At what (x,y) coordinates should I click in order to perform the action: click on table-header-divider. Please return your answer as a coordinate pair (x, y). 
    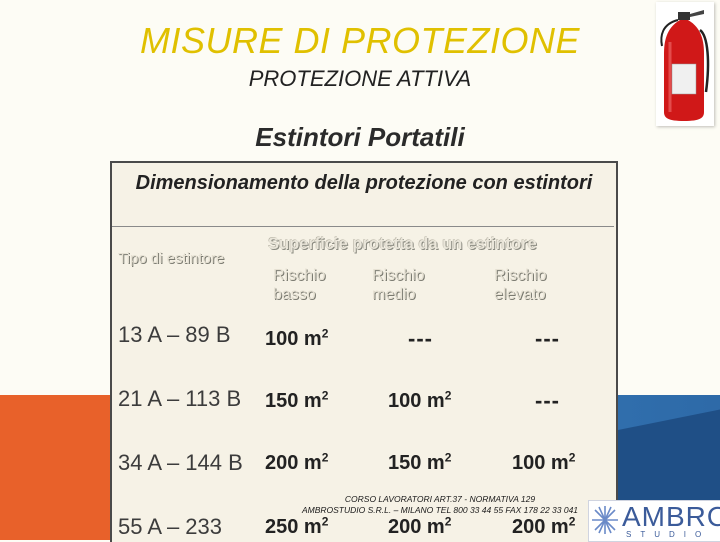
    Looking at the image, I should click on (363, 226).